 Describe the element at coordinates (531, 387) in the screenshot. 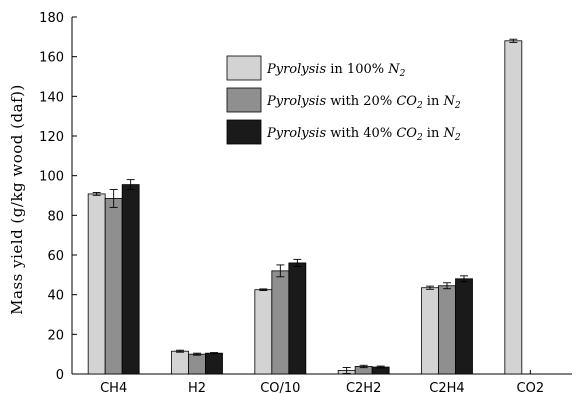

I see `x-tick-label: CO2` at that location.